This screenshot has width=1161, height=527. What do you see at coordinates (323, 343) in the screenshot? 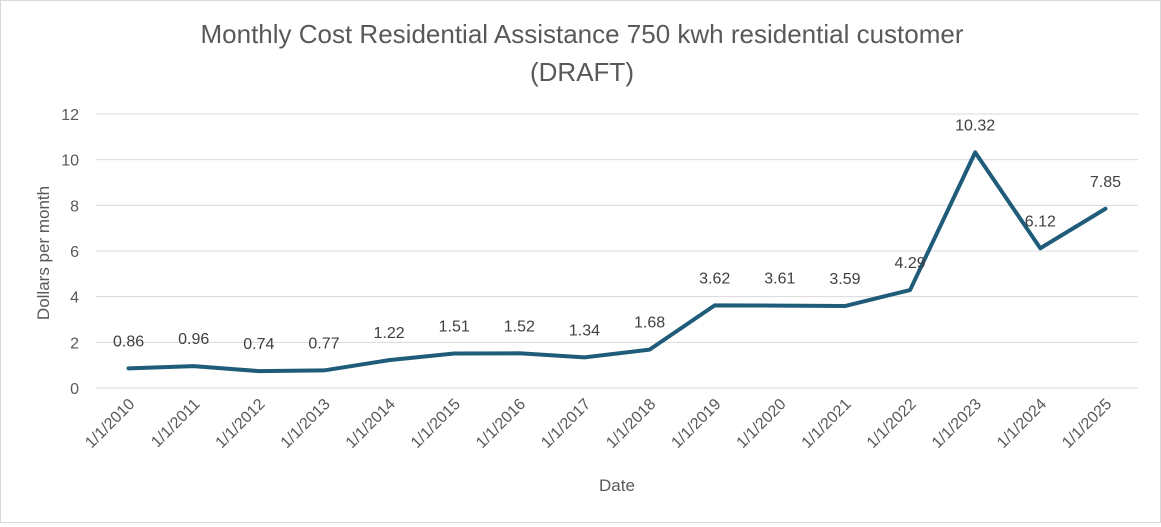
I see `data-label: 0.77` at bounding box center [323, 343].